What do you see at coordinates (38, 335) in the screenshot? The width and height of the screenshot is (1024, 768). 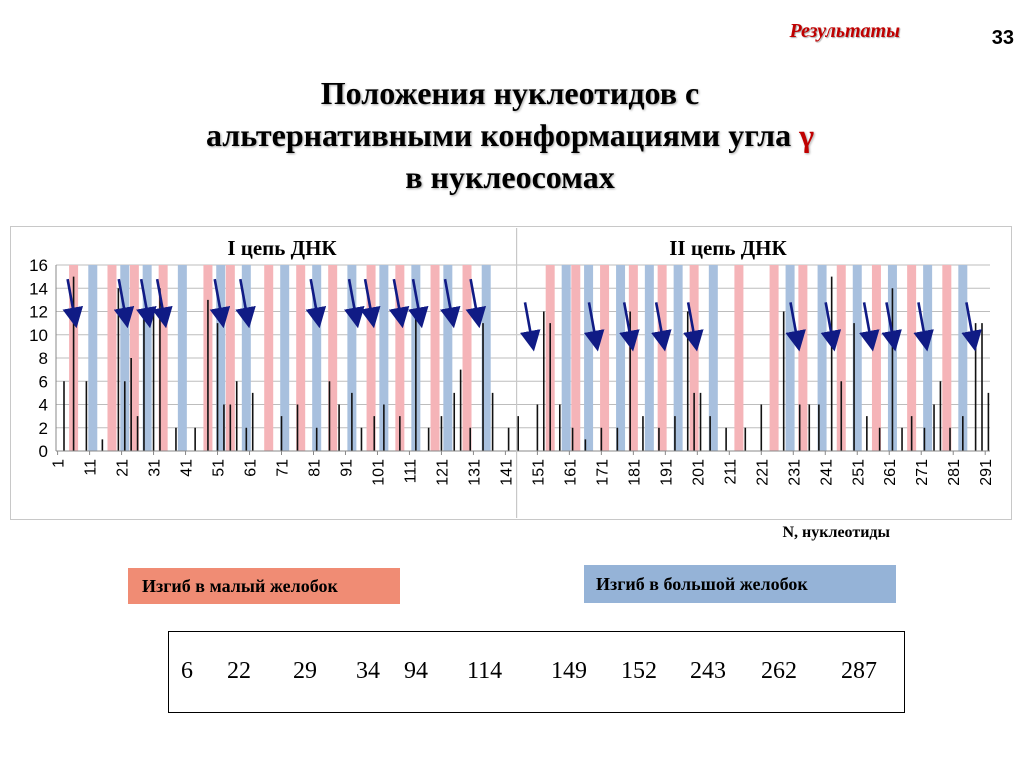 I see `y-tick-label: 10` at bounding box center [38, 335].